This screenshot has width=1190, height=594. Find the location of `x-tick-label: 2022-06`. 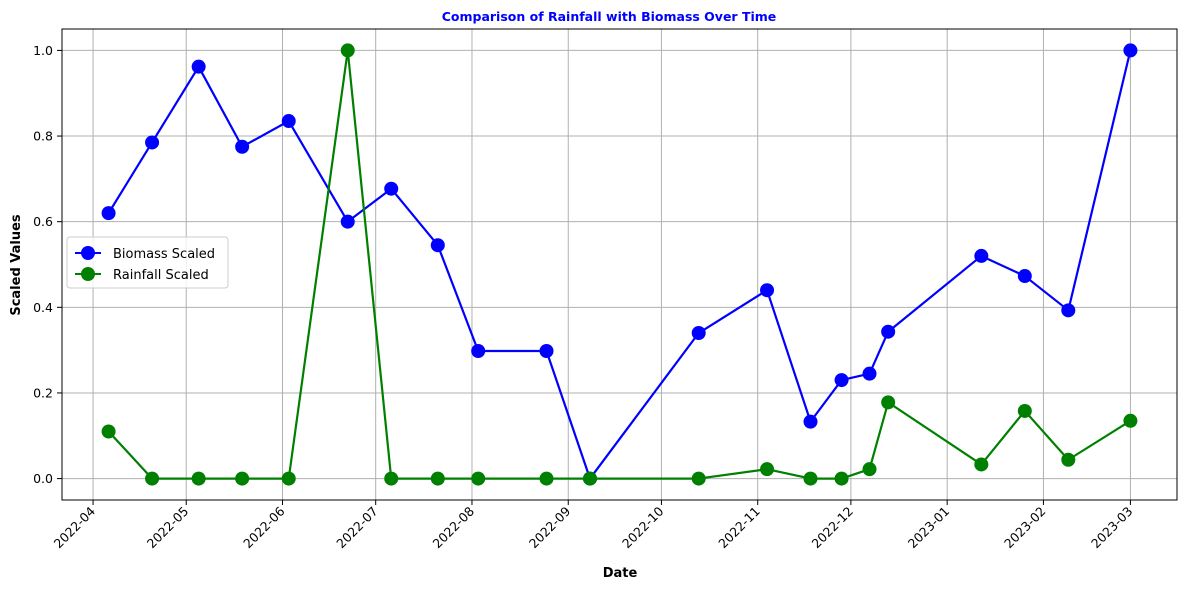

x-tick-label: 2022-06 is located at coordinates (264, 527).